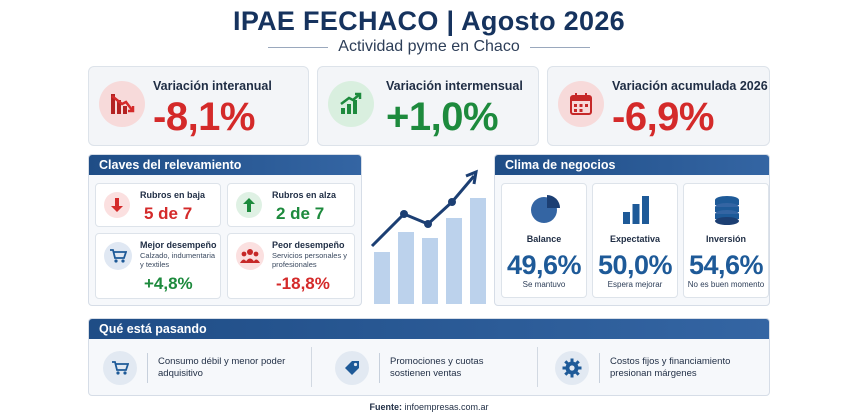  I want to click on trend-down-icon, so click(122, 104).